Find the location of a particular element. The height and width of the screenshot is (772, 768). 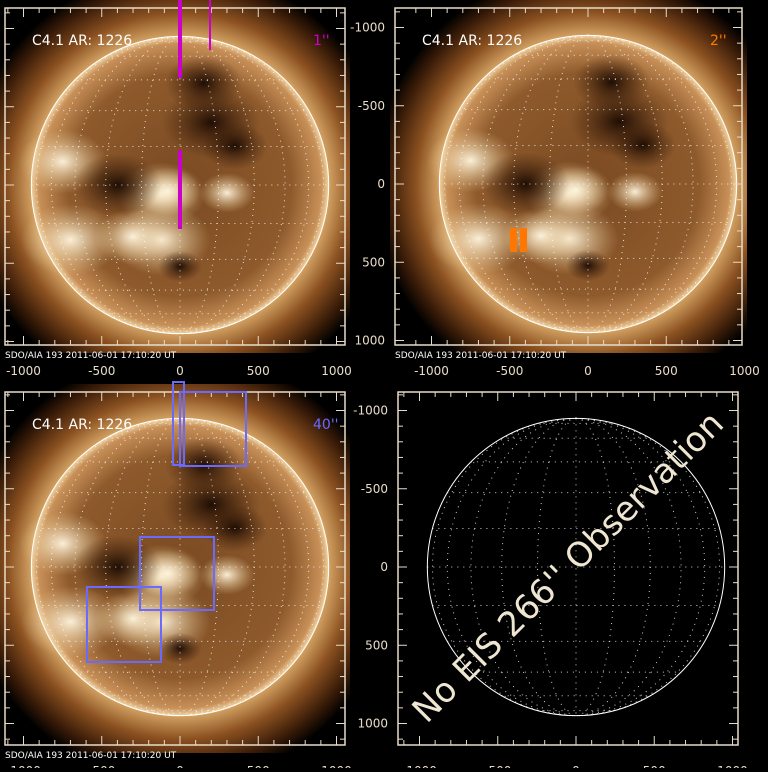

slit-width-label: 2'' is located at coordinates (718, 41).